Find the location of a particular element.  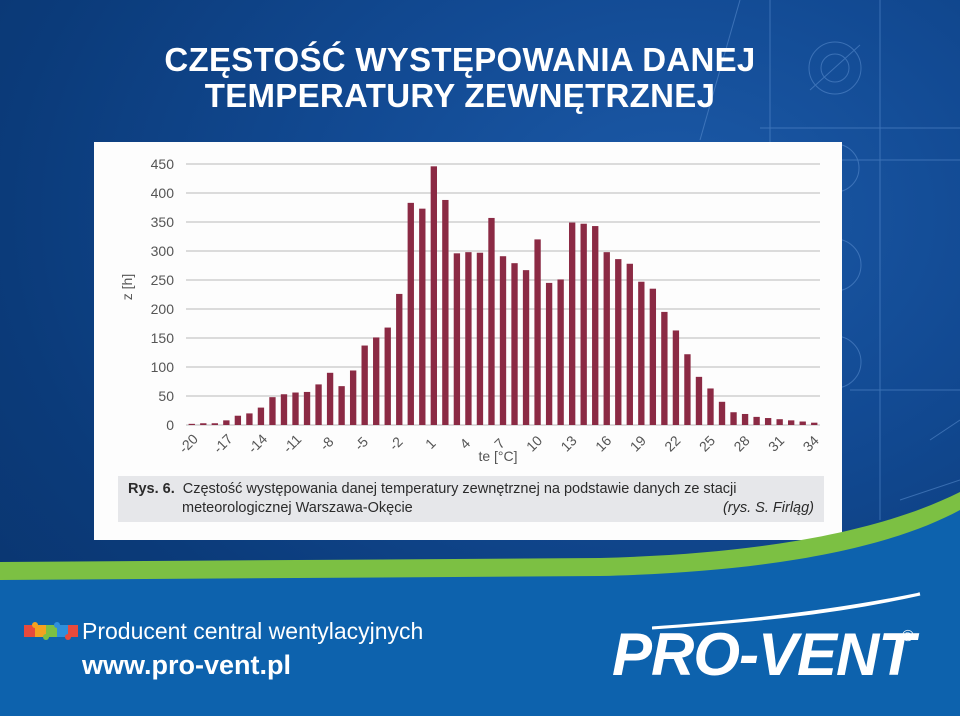

y-tick-label: 50 is located at coordinates (166, 396).